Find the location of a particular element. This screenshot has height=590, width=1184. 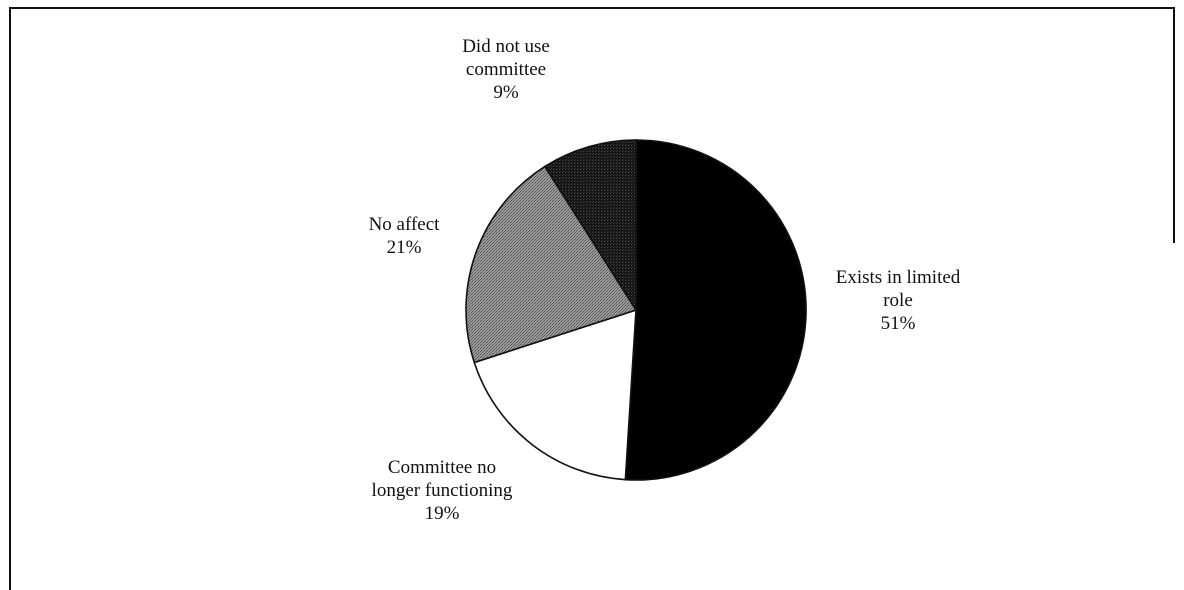

slice-label-line: No affect is located at coordinates (405, 224).